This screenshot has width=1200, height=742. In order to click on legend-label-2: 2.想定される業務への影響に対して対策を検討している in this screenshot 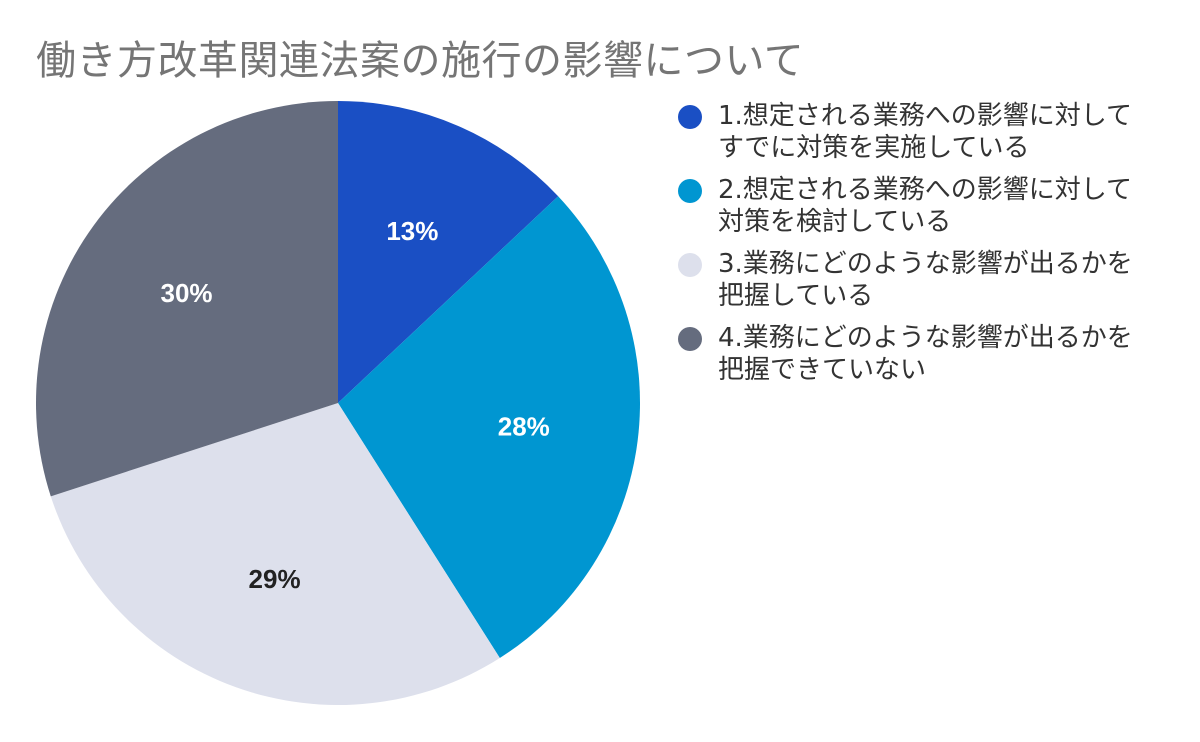, I will do `click(925, 206)`.